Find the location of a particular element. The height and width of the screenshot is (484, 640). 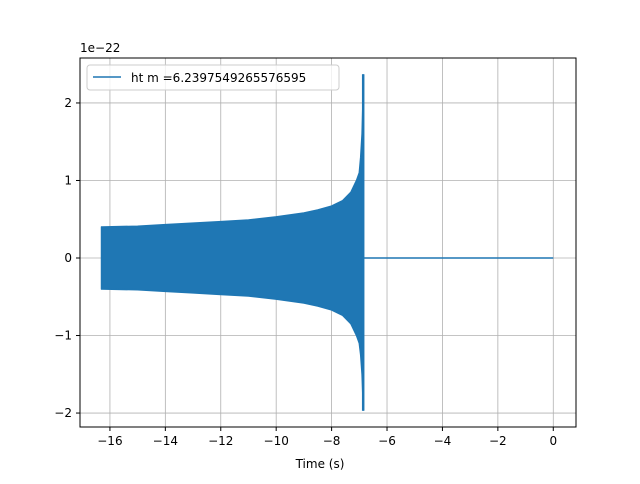

legend-label: ht m =6.2397549265576595 is located at coordinates (218, 78).